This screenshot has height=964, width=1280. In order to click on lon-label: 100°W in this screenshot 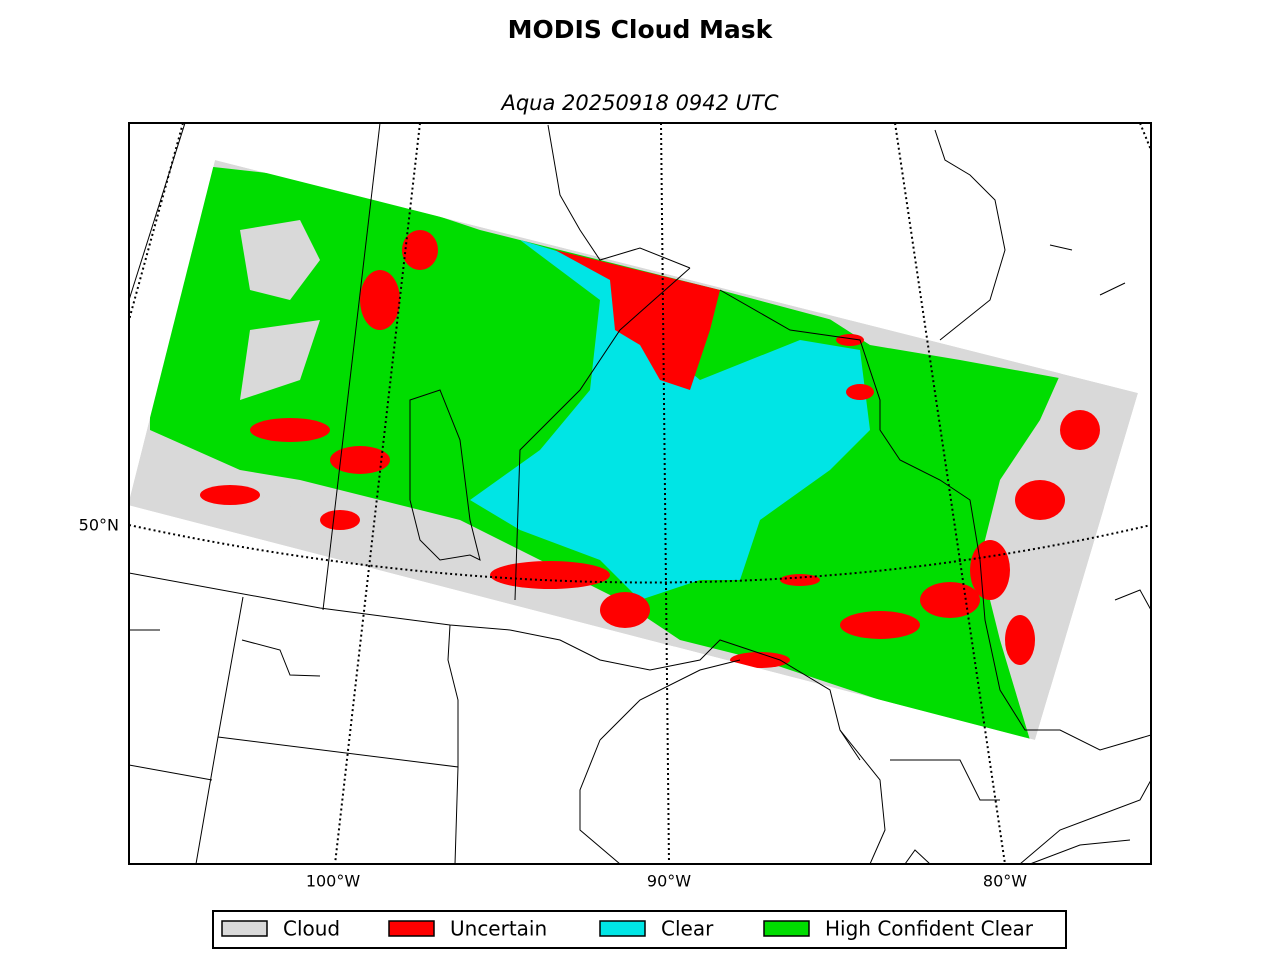, I will do `click(333, 881)`.